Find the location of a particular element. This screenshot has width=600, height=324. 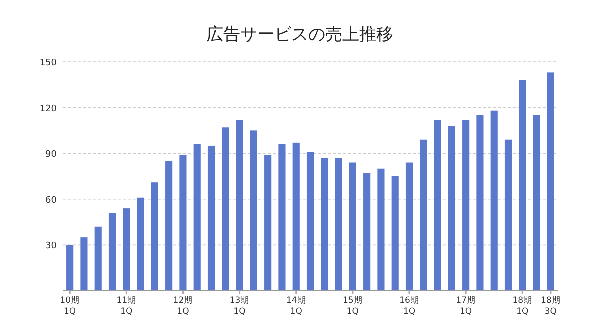

y-tick-label: 30 is located at coordinates (52, 247).